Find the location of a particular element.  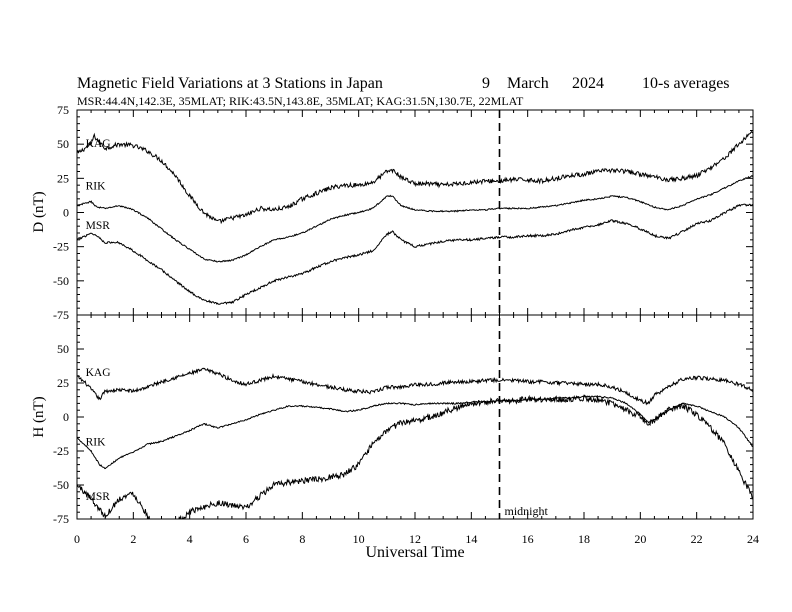

series-line-msr is located at coordinates (415, 254).